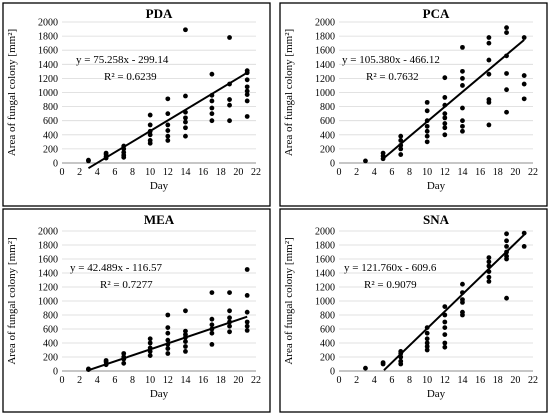  What do you see at coordinates (390, 285) in the screenshot?
I see `r-squared-label: R² = 0.9079` at bounding box center [390, 285].